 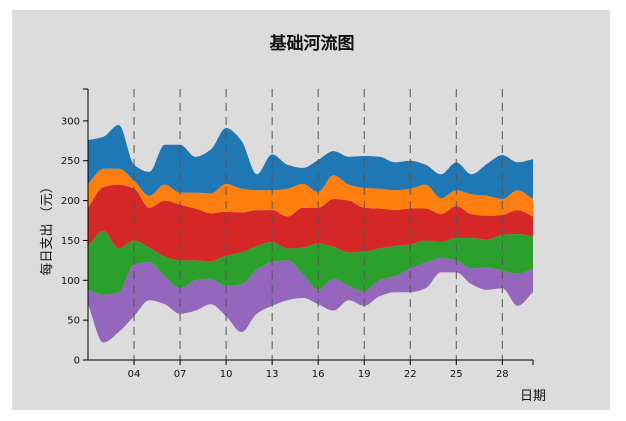 What do you see at coordinates (134, 374) in the screenshot?
I see `x-tick-label: 04` at bounding box center [134, 374].